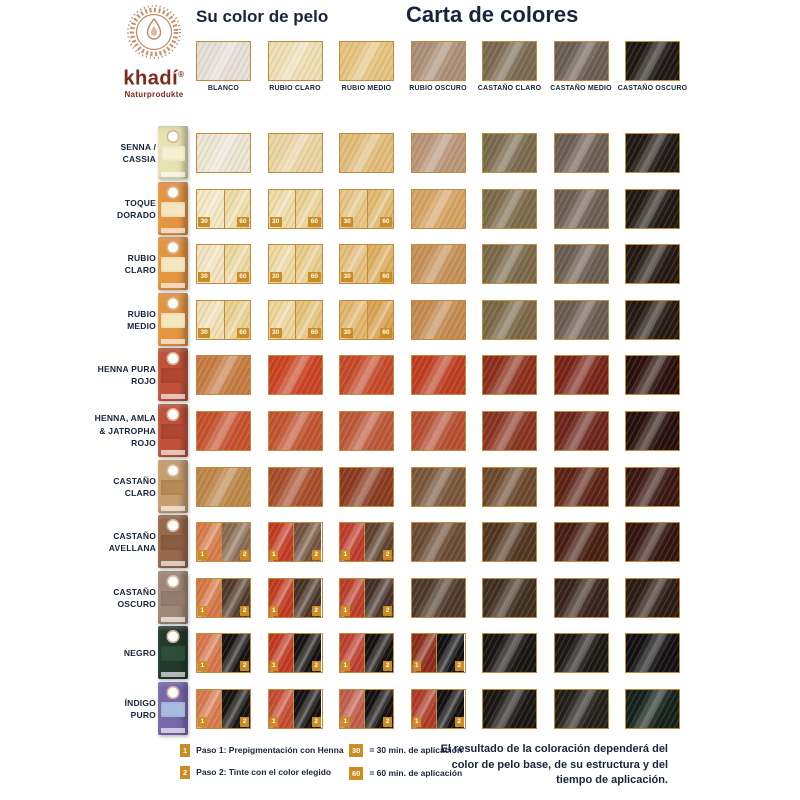 This screenshot has height=800, width=800. What do you see at coordinates (107, 542) in the screenshot?
I see `product-row-label: CASTAÑO AVELLANA` at bounding box center [107, 542].